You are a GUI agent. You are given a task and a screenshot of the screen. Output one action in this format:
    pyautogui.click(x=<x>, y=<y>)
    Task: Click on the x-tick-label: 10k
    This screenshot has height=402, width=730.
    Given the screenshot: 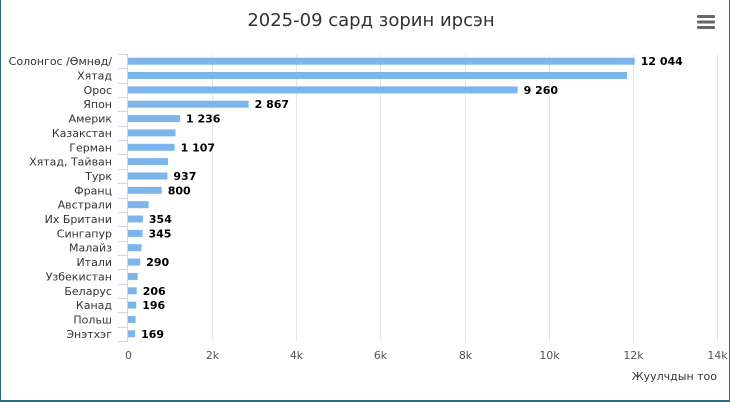 What is the action you would take?
    pyautogui.click(x=549, y=355)
    